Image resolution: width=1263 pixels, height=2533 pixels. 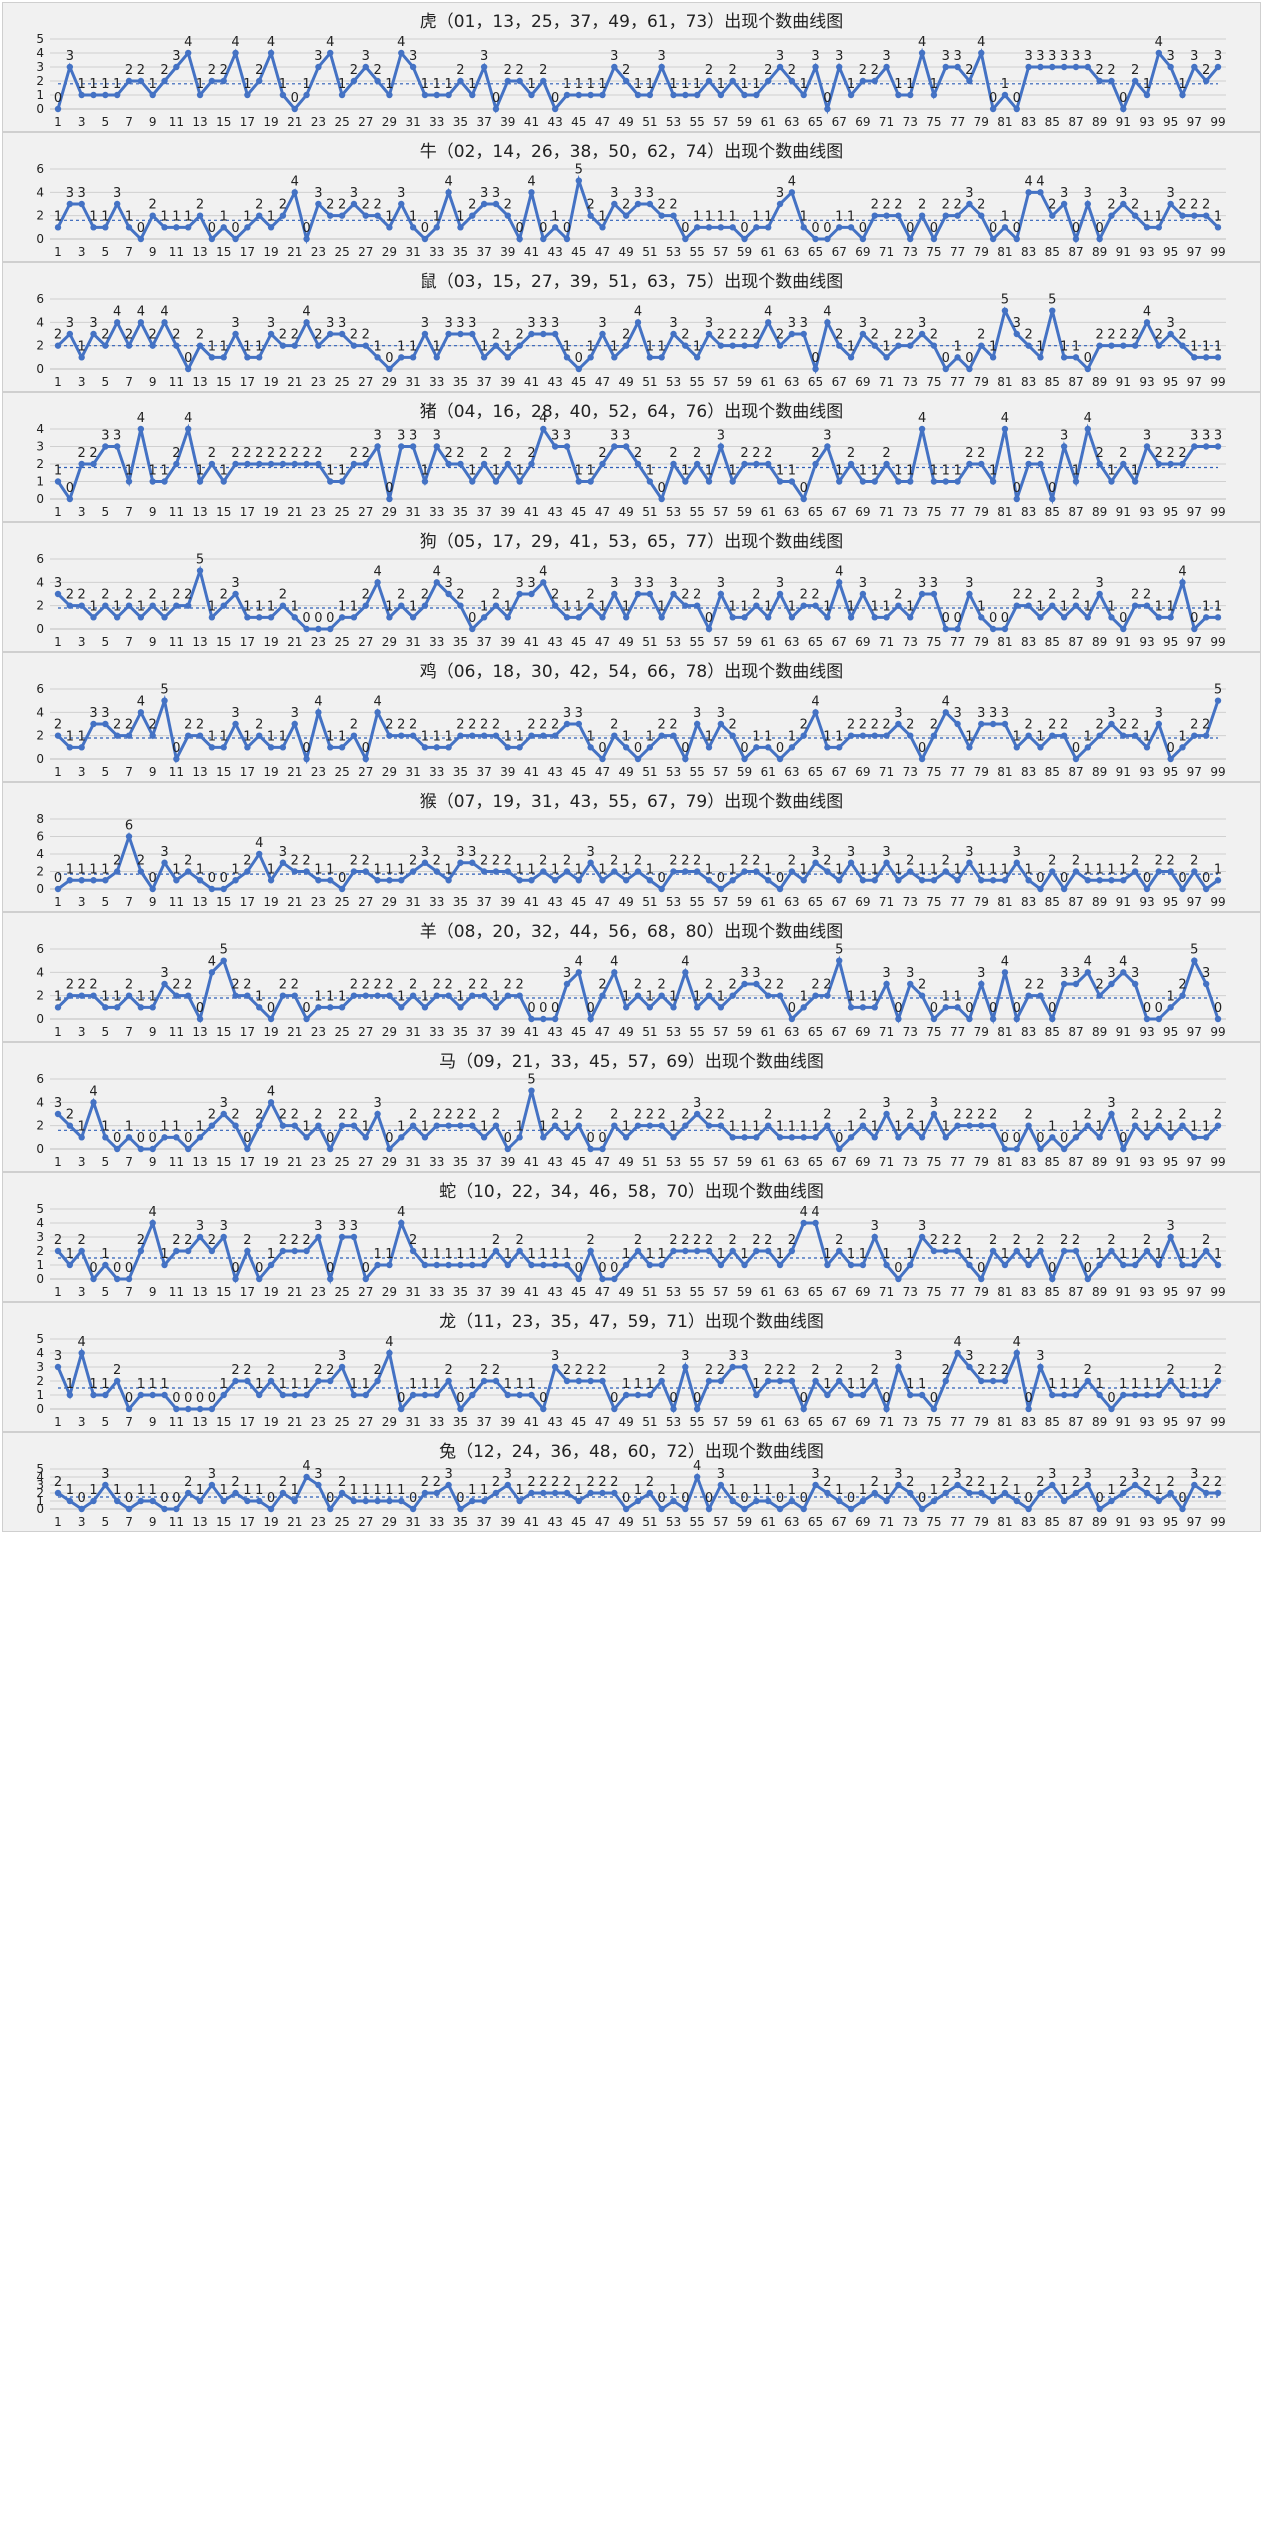 What do you see at coordinates (199, 512) in the screenshot?
I see `x-tick-label: 13` at bounding box center [199, 512].